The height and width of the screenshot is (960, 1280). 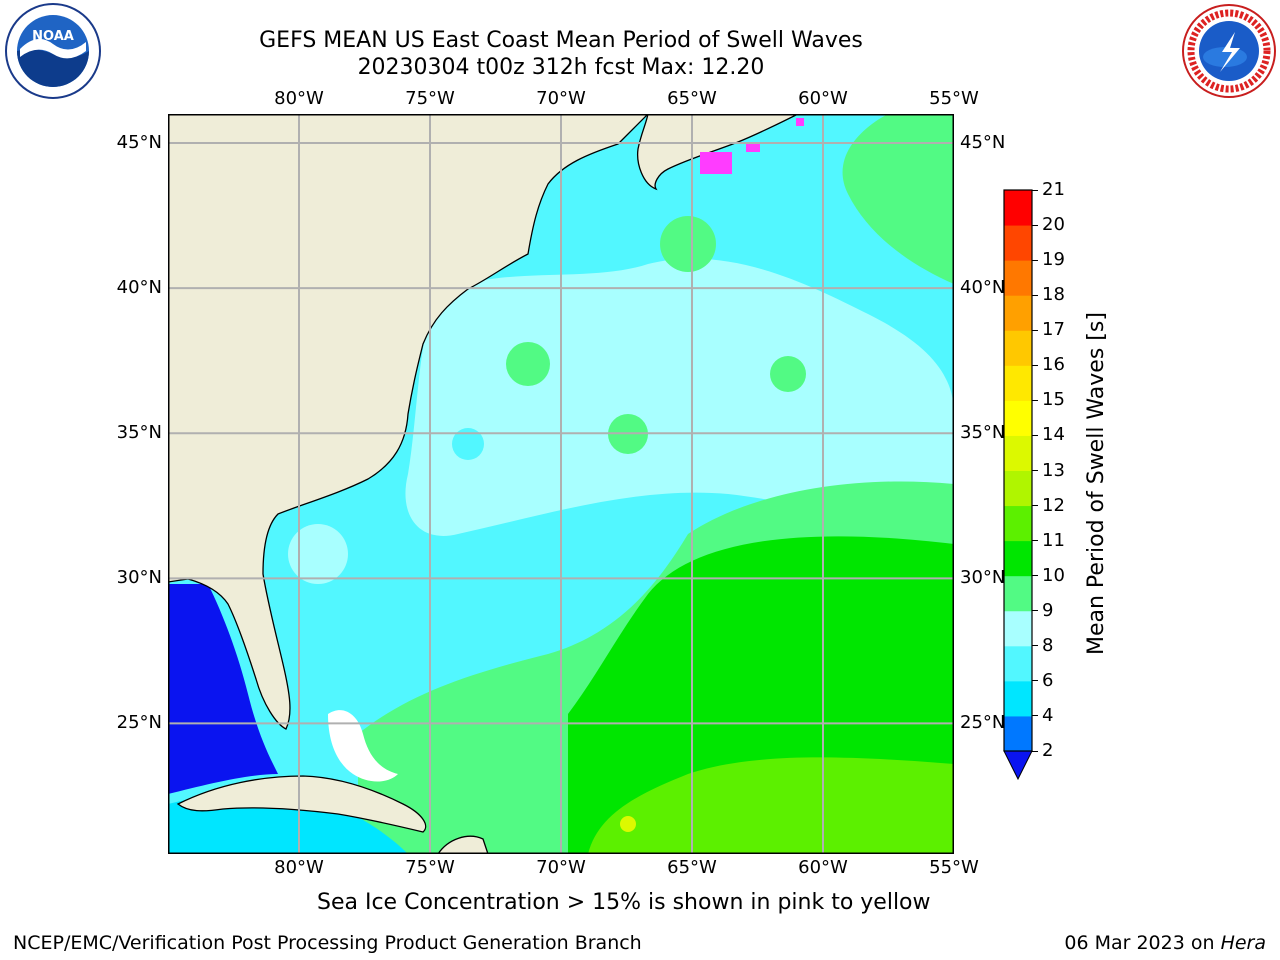 I want to click on colorbar-tick-label: 11, so click(x=1053, y=540).